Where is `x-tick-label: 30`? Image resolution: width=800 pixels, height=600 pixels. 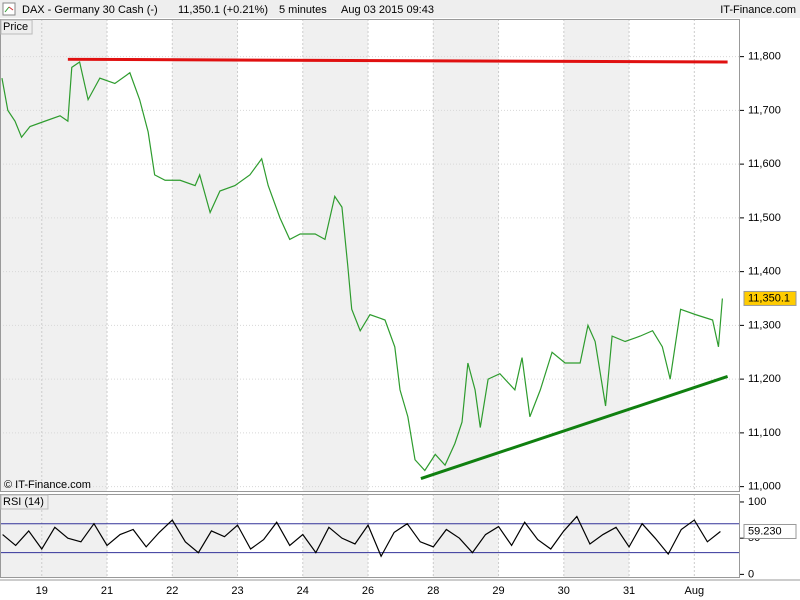
x-tick-label: 30 is located at coordinates (564, 591).